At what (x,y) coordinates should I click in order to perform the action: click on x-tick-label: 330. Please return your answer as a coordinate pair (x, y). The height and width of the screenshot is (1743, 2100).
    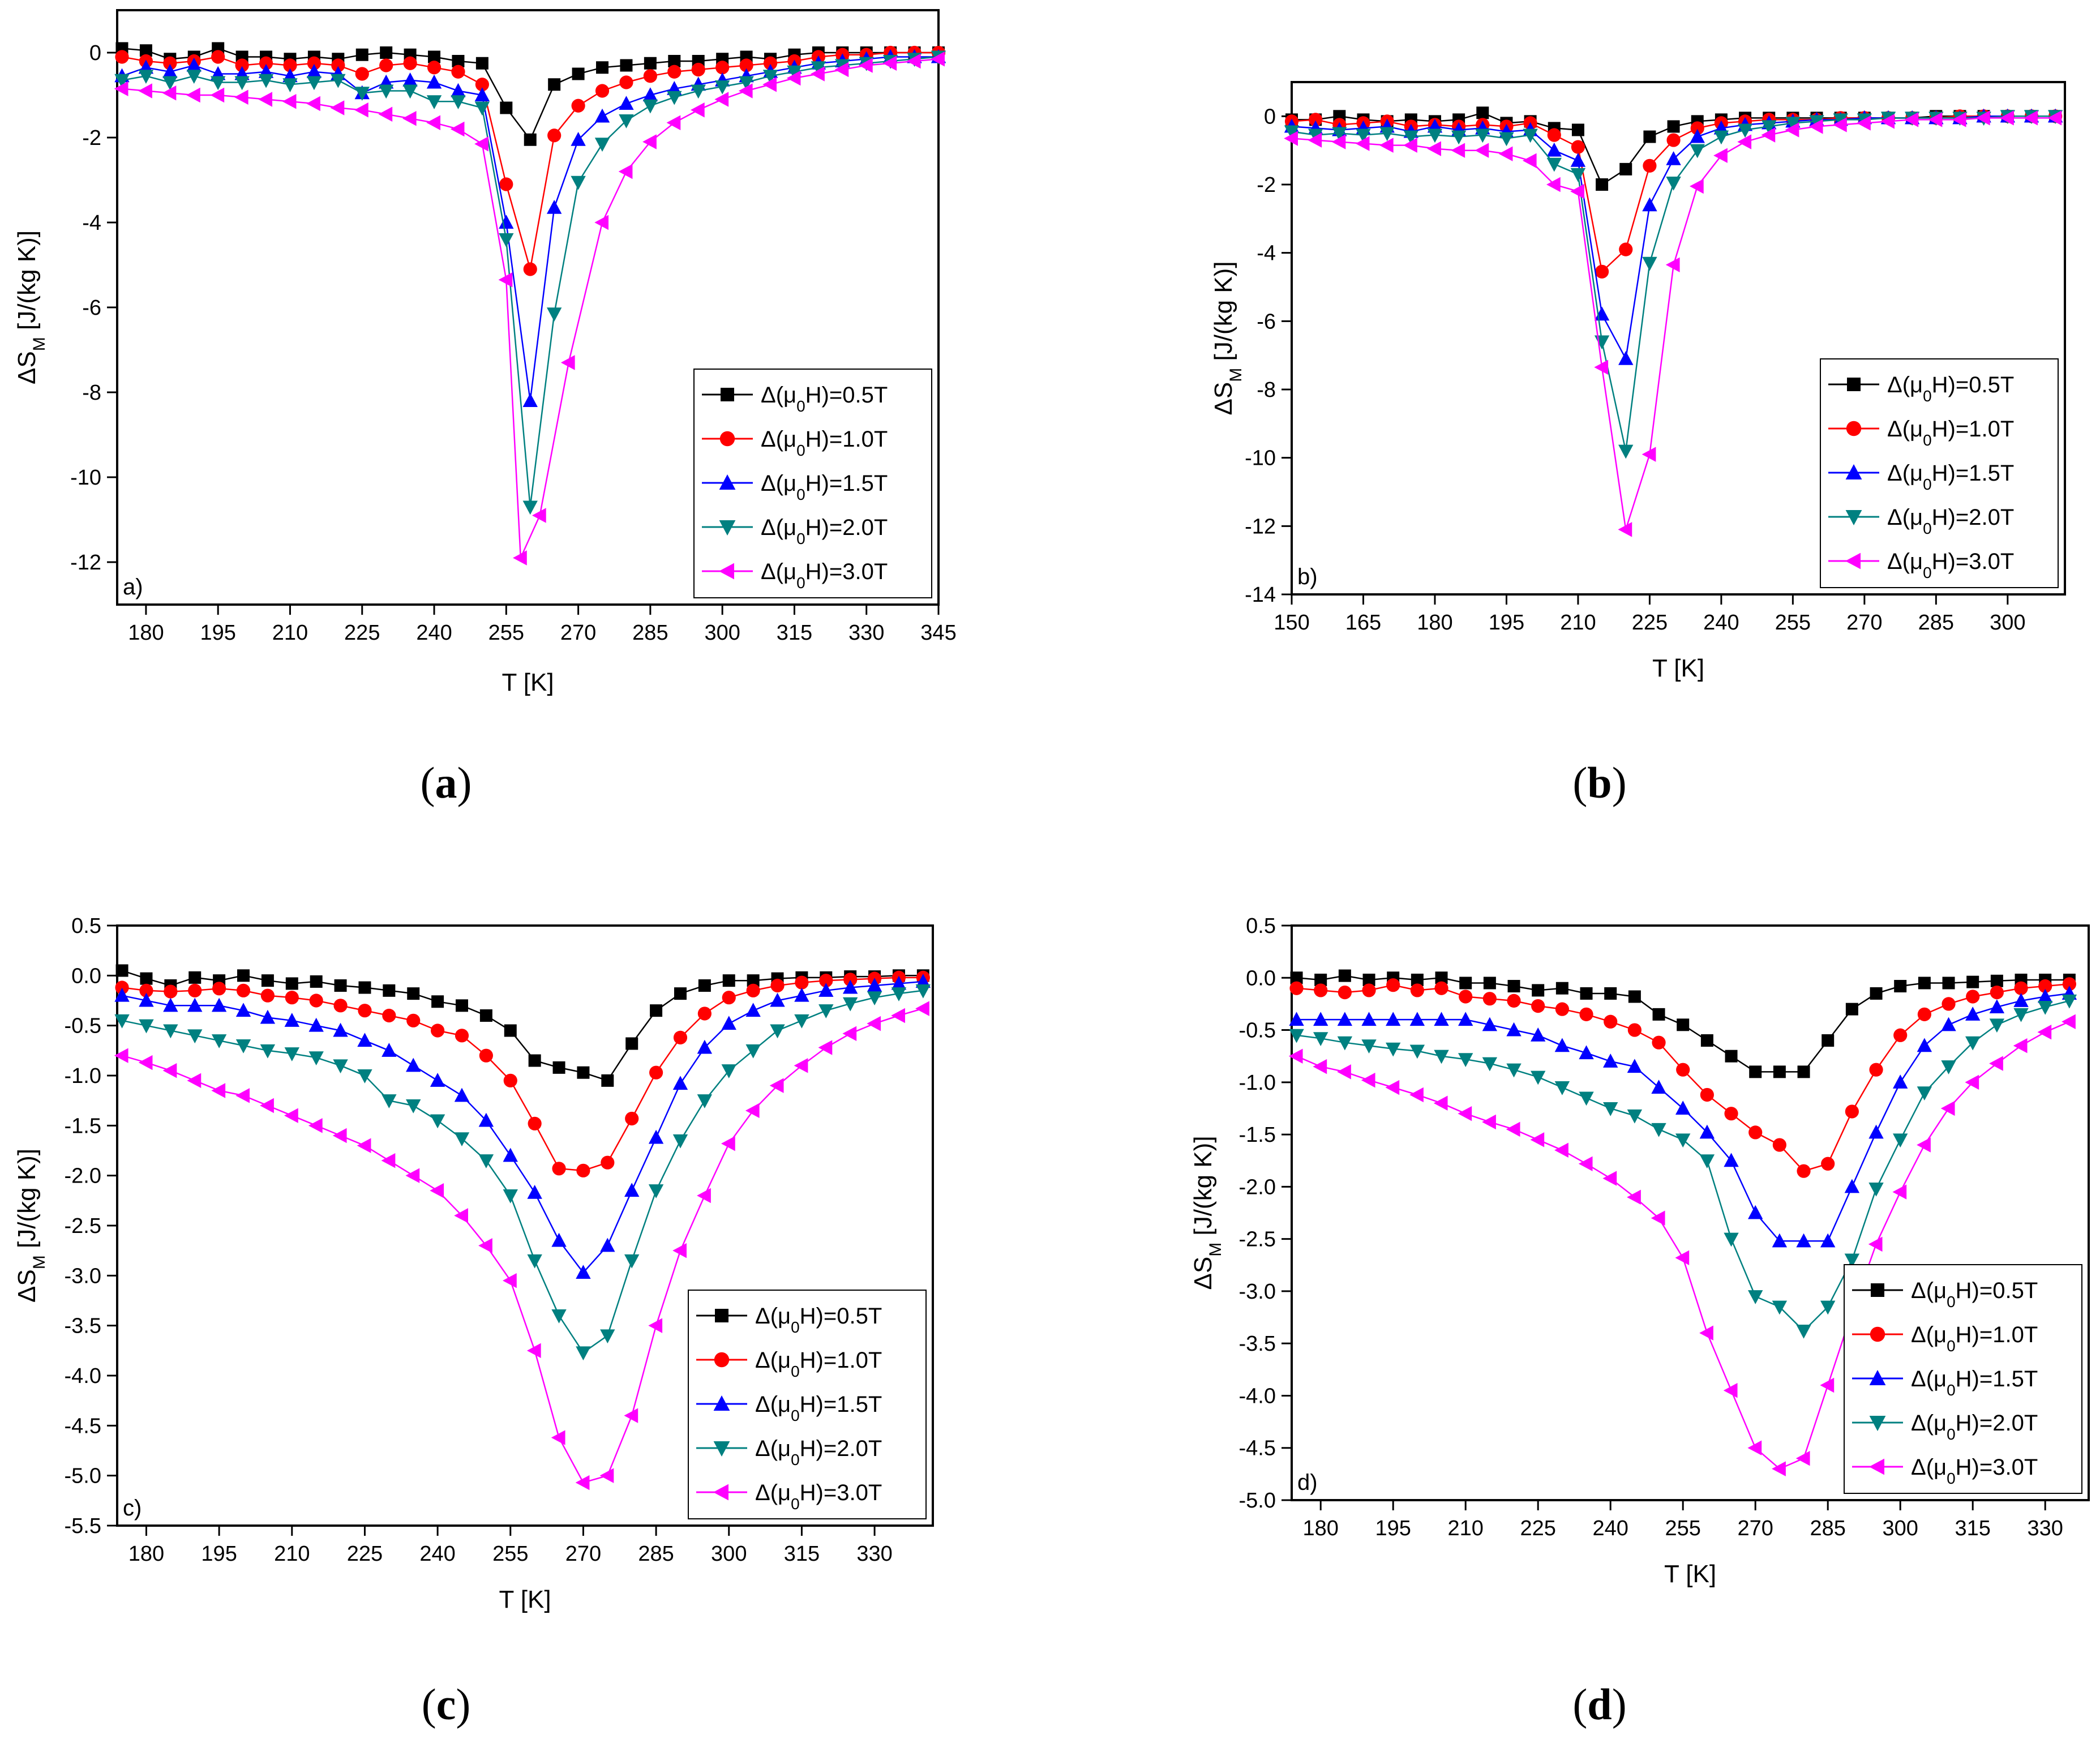
    Looking at the image, I should click on (2045, 1528).